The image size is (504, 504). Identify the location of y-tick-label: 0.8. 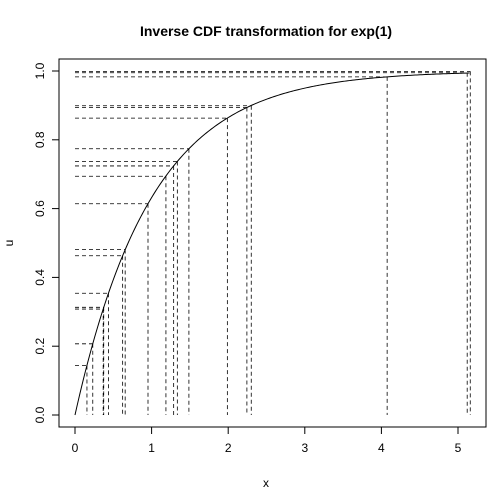
(40, 139).